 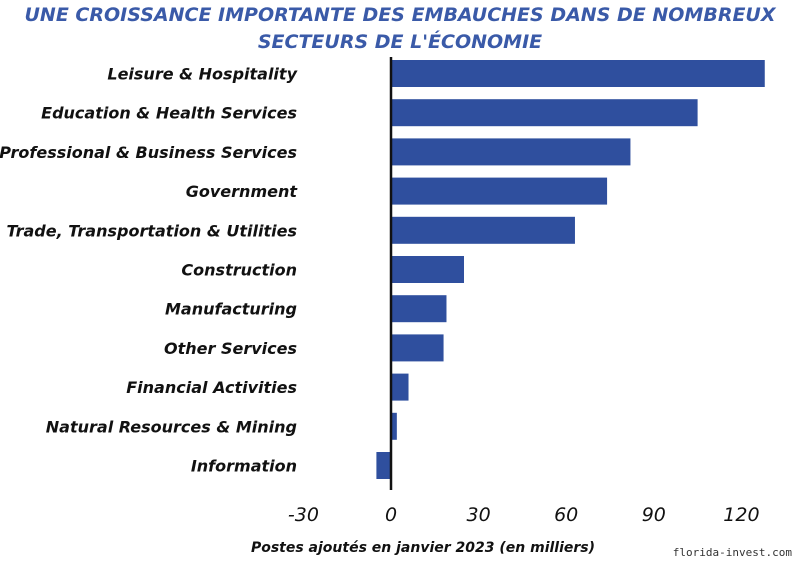 I want to click on category-label-10: Natural Resources & Mining, so click(x=171, y=426).